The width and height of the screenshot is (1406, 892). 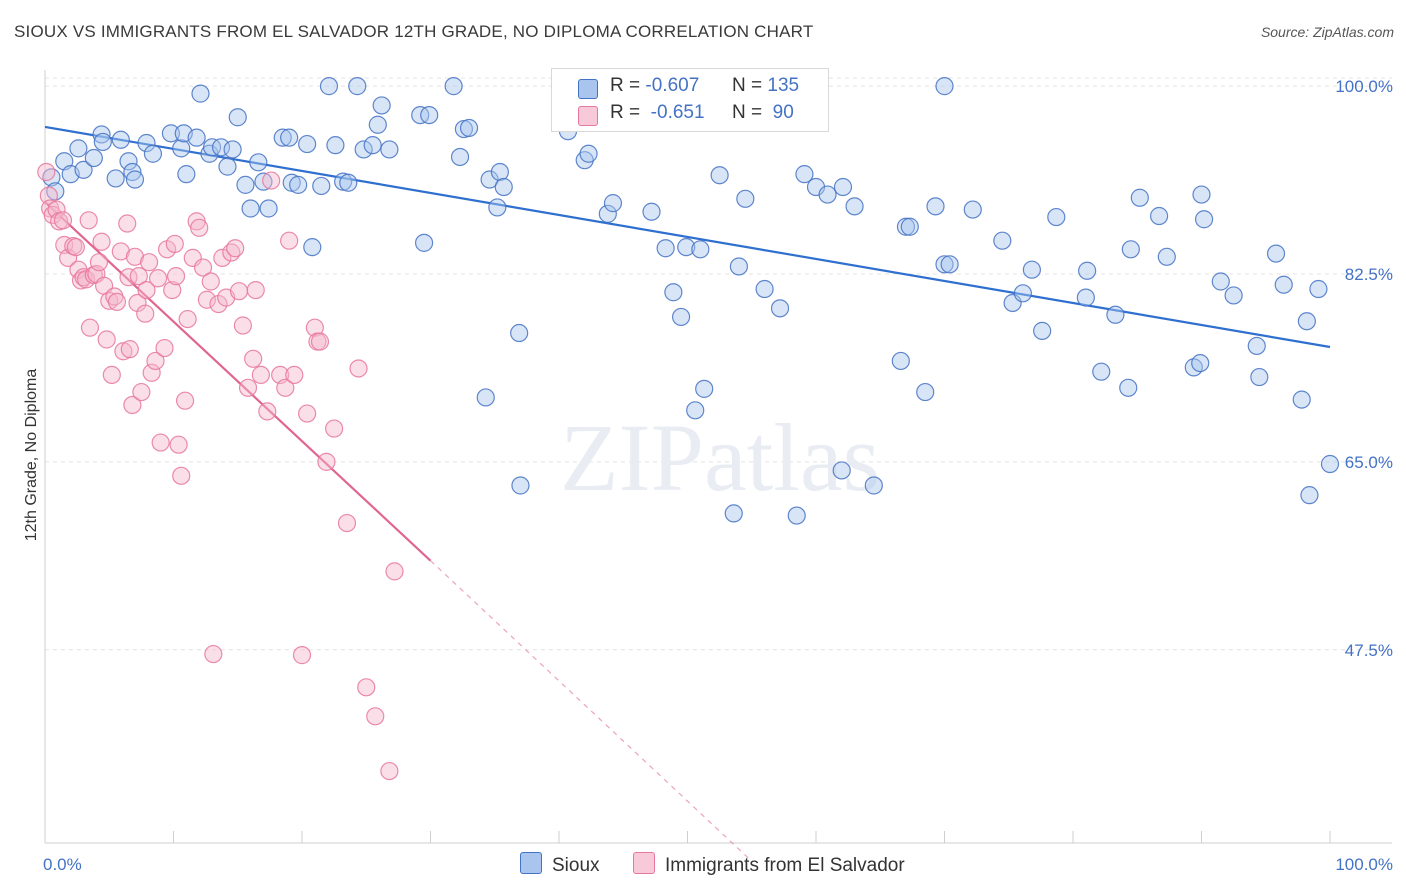 What do you see at coordinates (625, 112) in the screenshot?
I see `legend-r-label: R =` at bounding box center [625, 112].